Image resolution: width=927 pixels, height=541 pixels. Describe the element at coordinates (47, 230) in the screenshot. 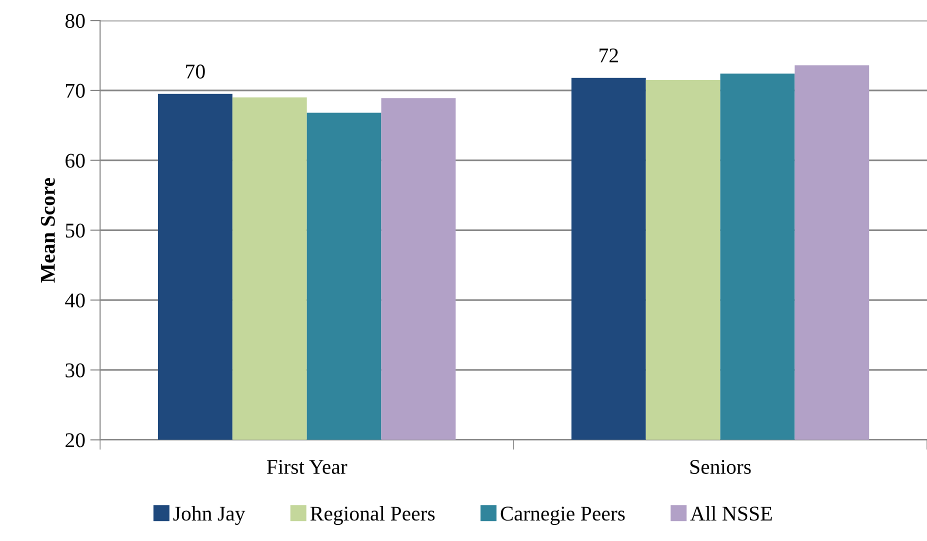

I see `y-axis-title: Mean Score` at that location.